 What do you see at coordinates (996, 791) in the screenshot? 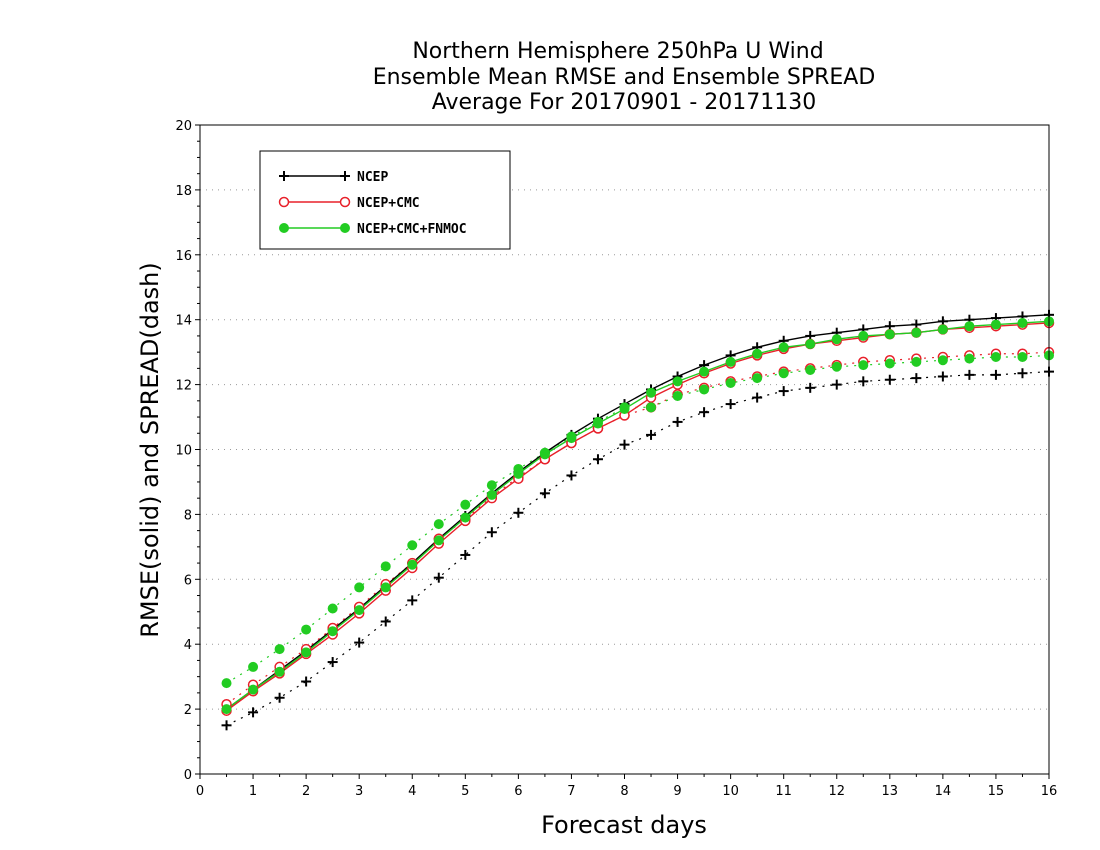
I see `x-tick-label: 15` at bounding box center [996, 791].